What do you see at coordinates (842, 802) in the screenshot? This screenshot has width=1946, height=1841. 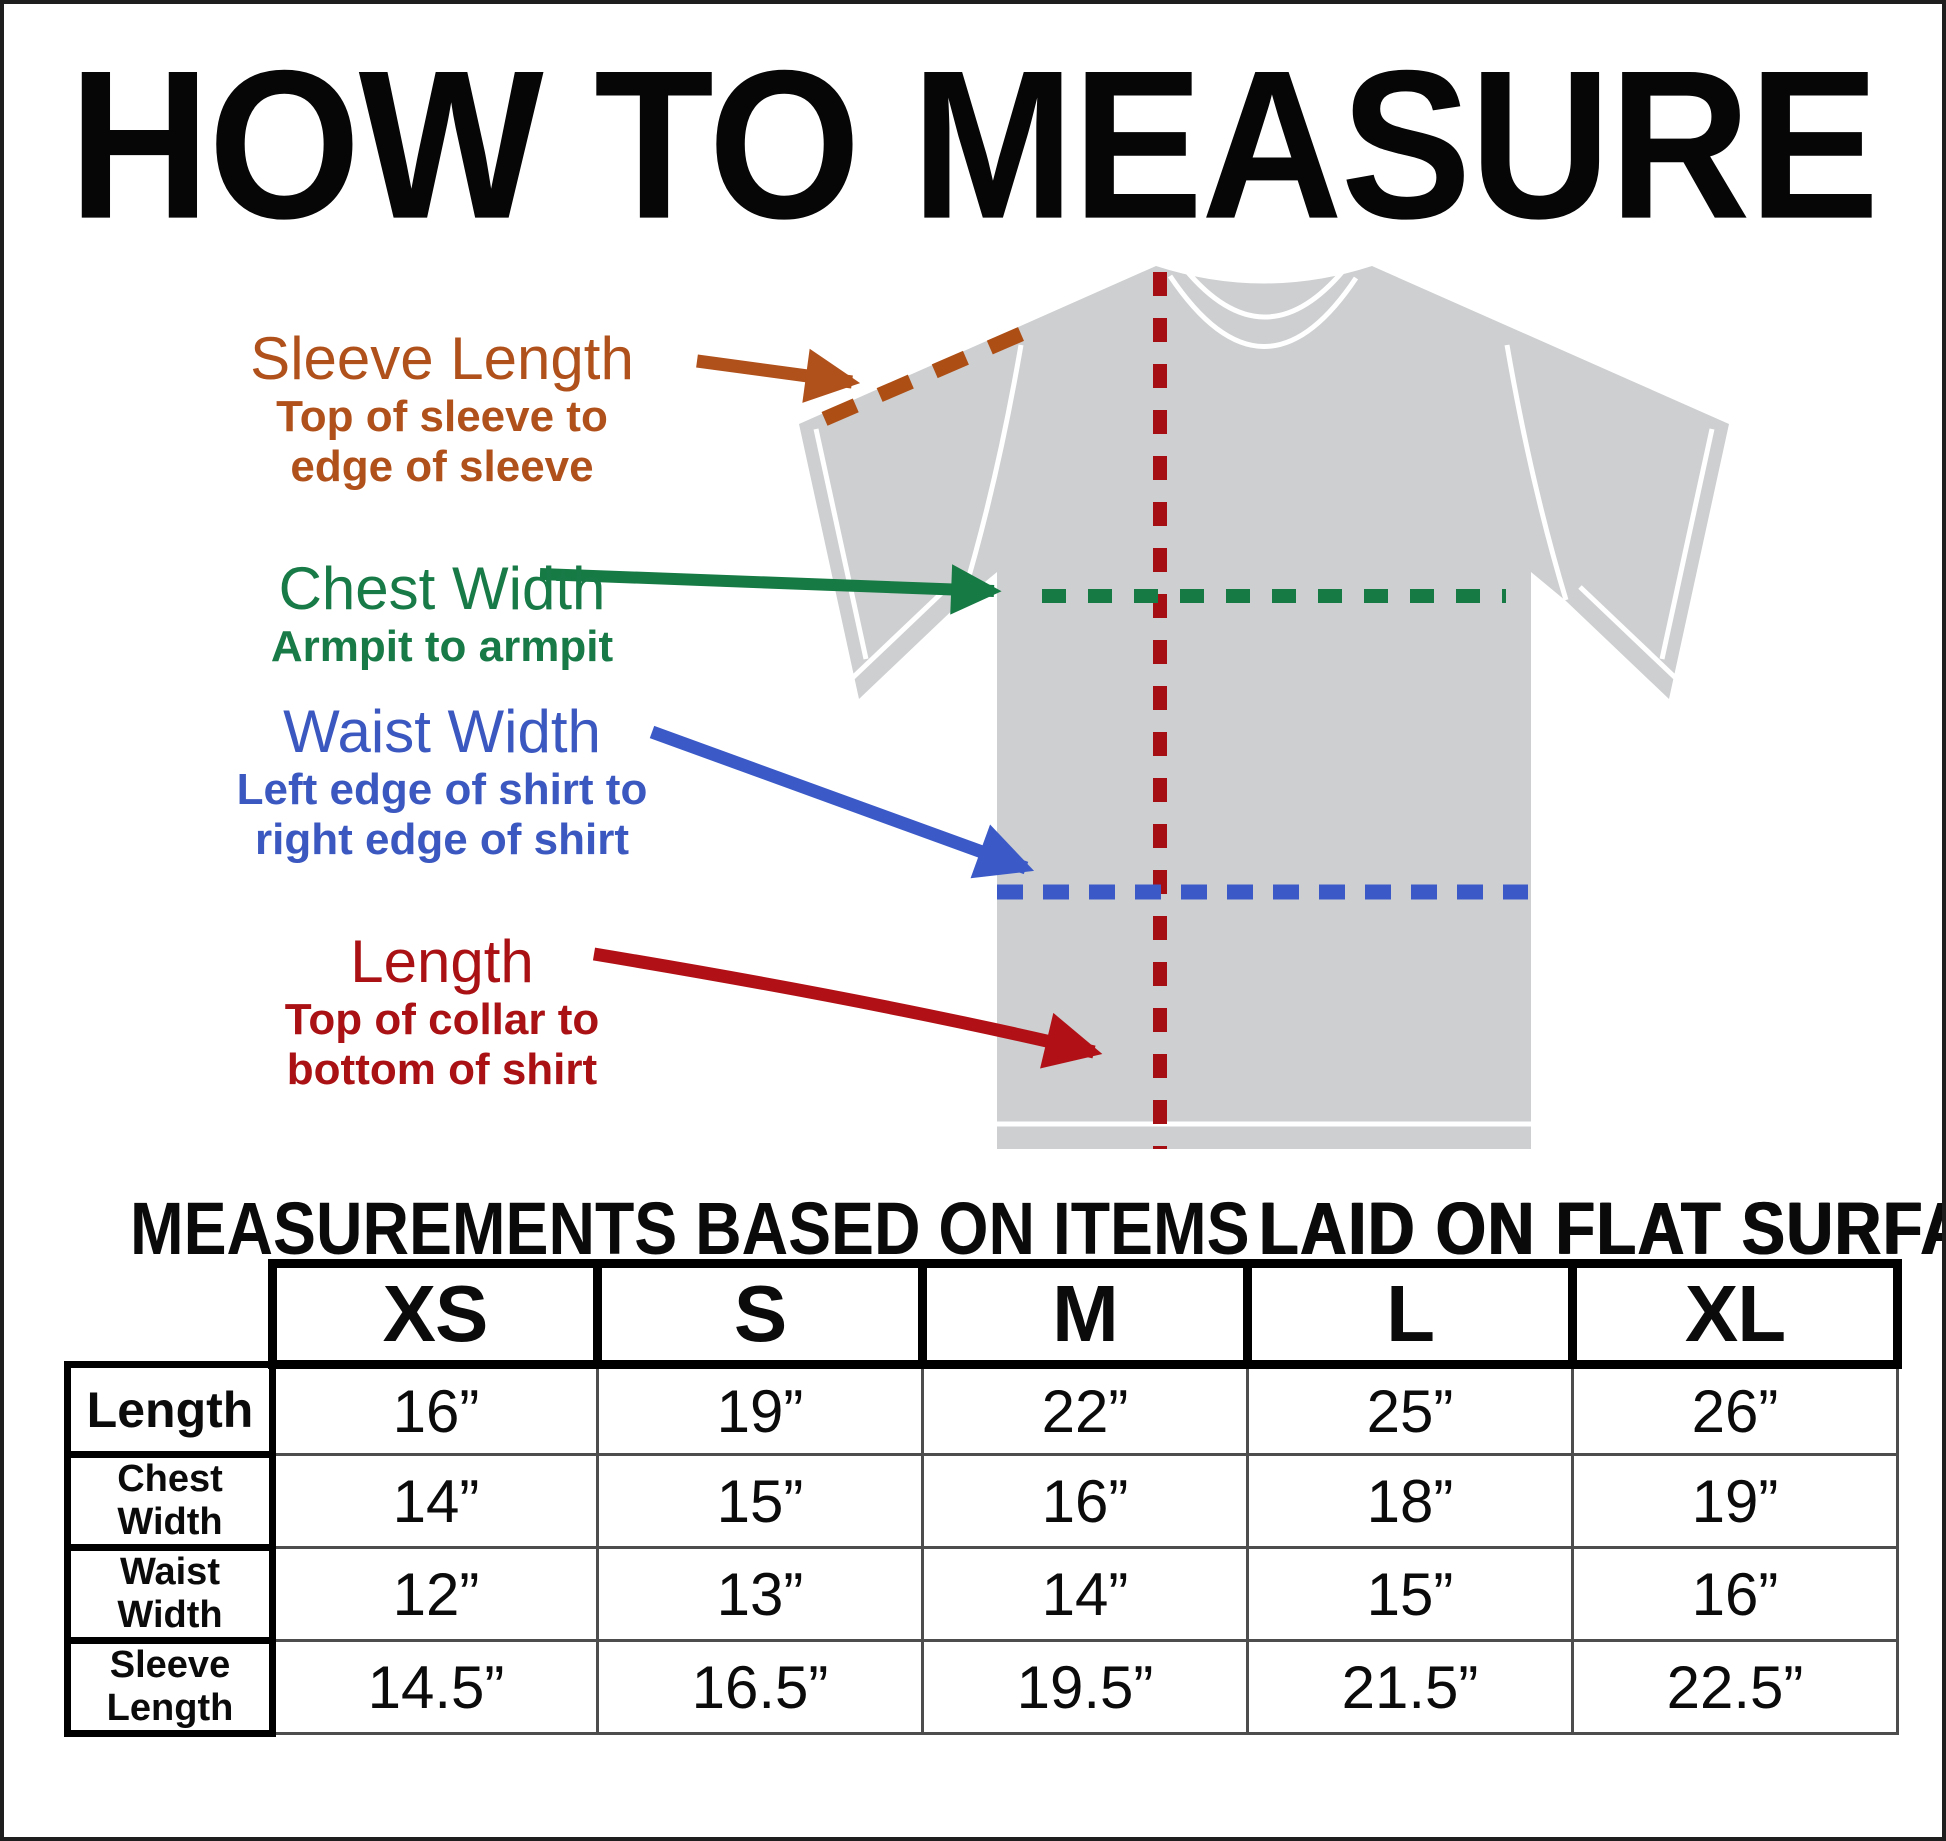 I see `waist-arrow` at bounding box center [842, 802].